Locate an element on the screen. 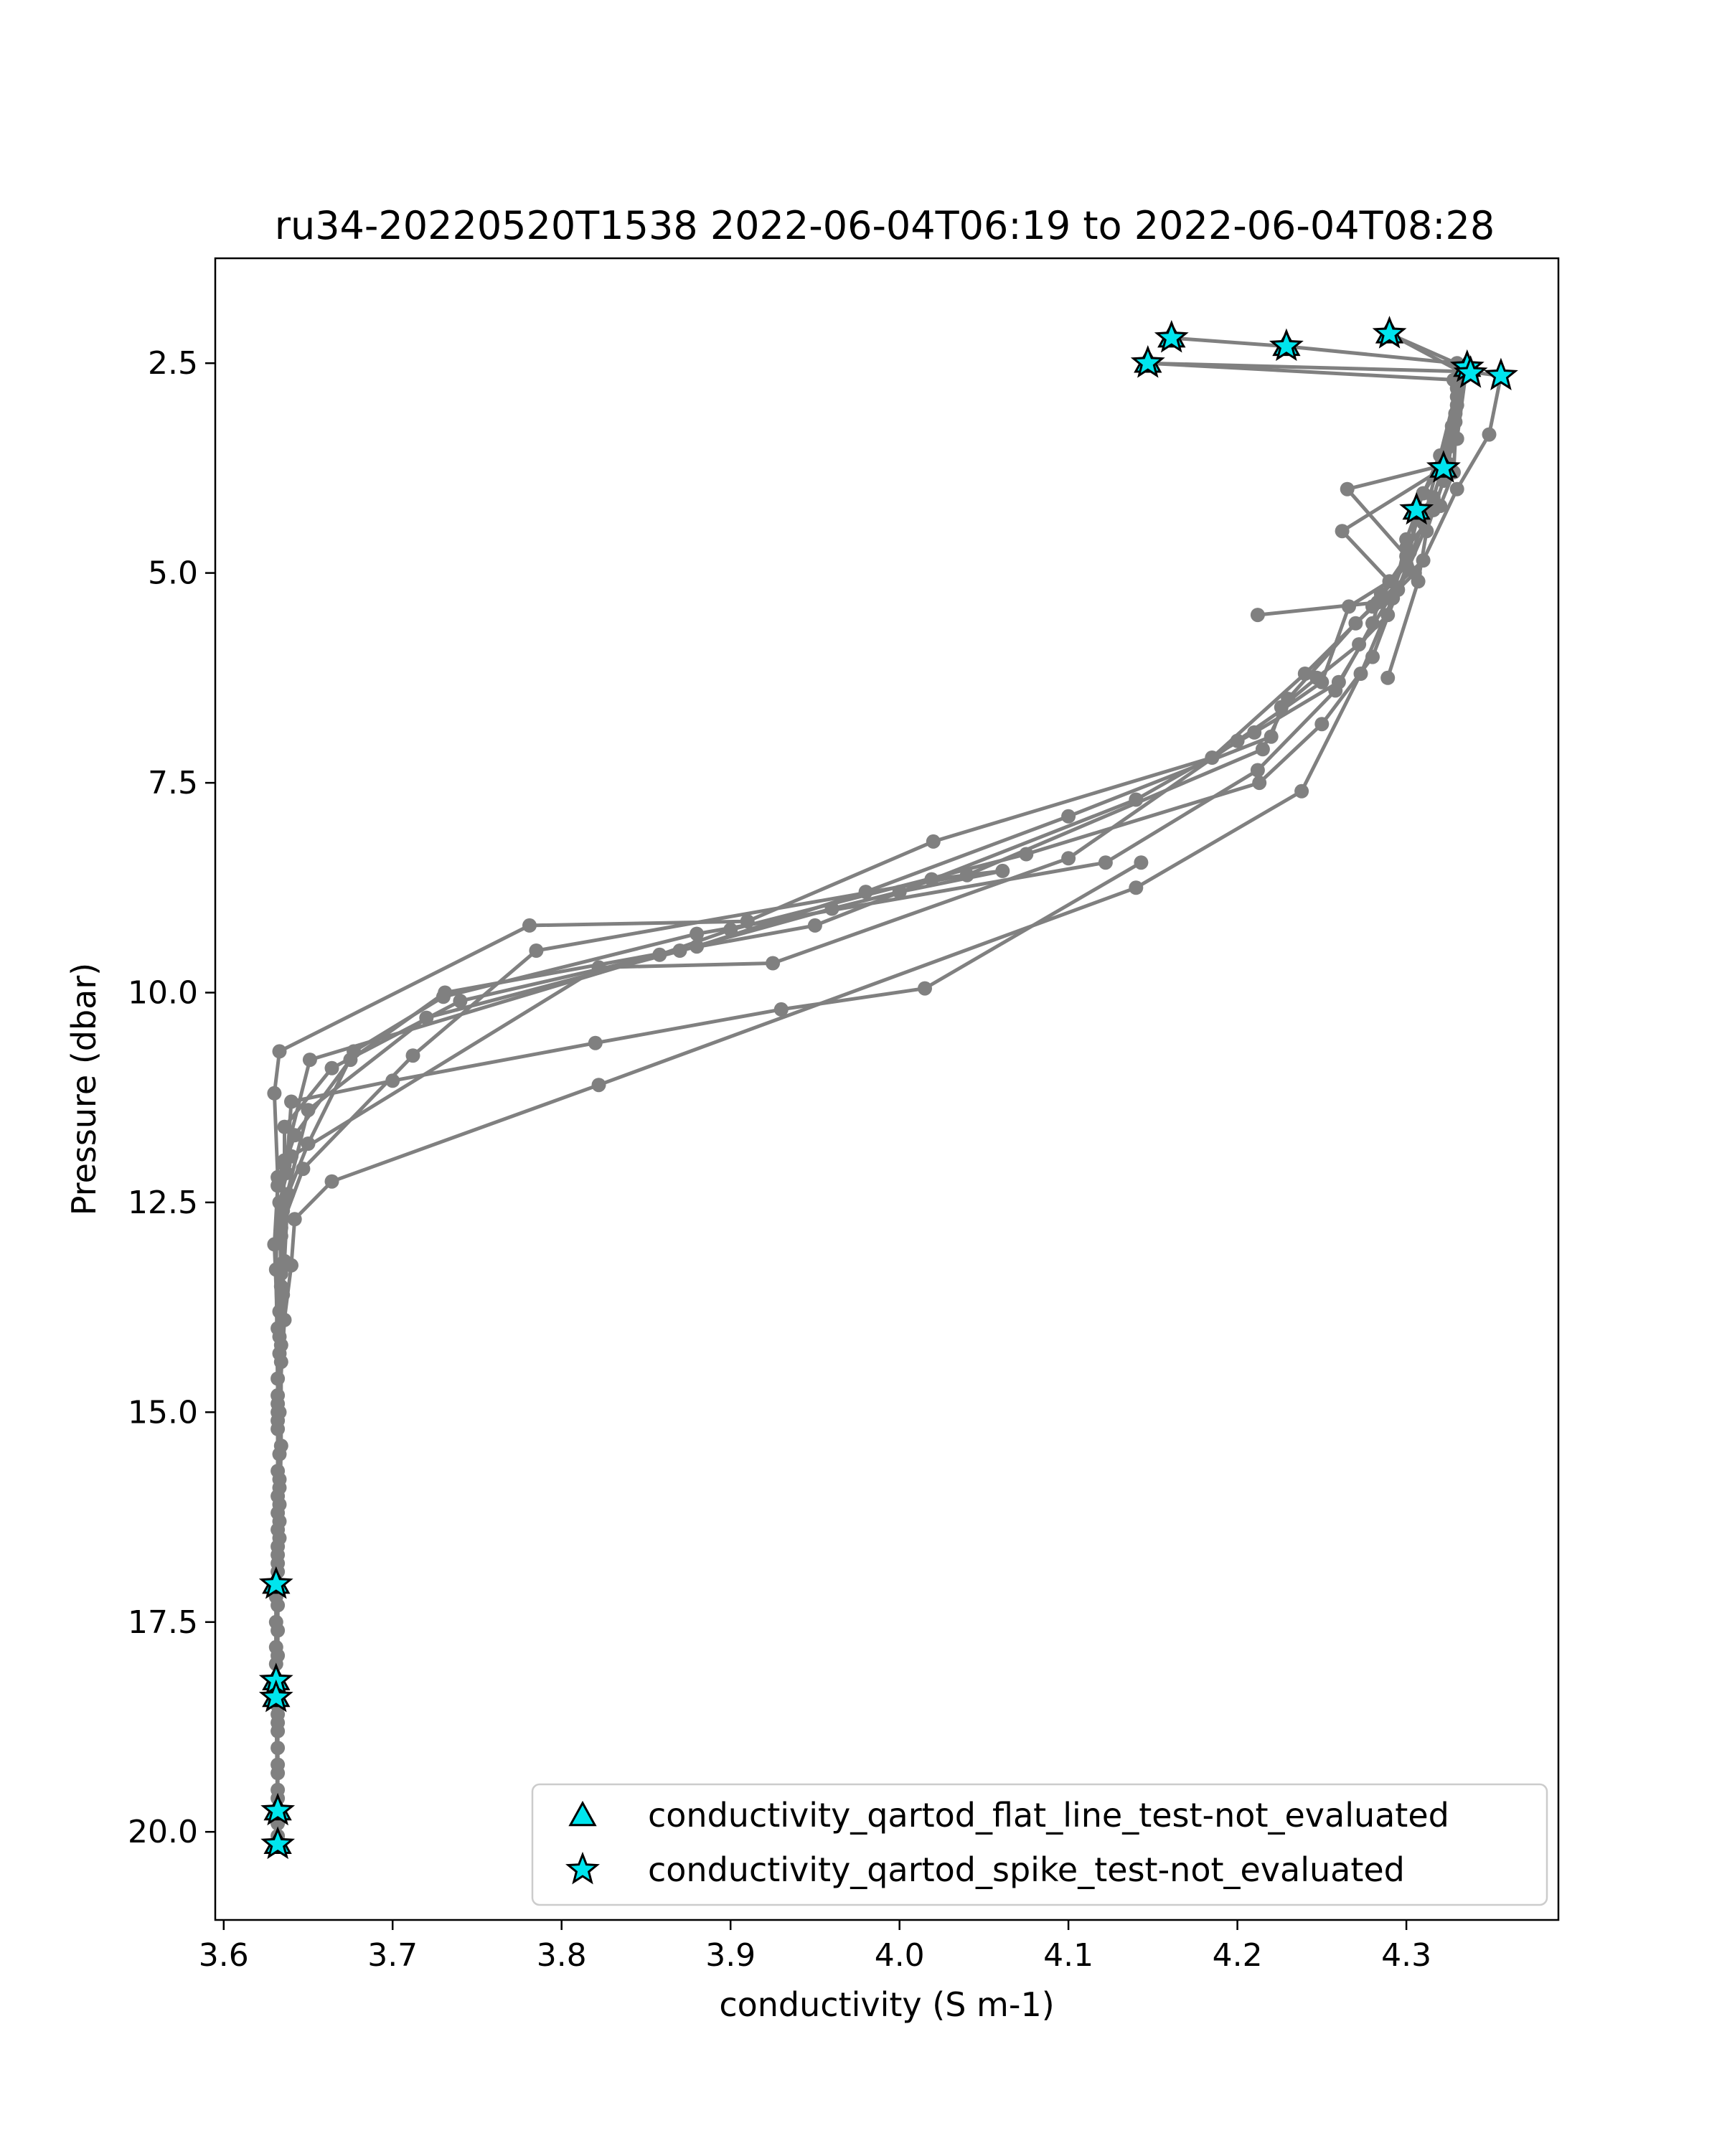  legend-triangle-icon is located at coordinates (583, 1813).